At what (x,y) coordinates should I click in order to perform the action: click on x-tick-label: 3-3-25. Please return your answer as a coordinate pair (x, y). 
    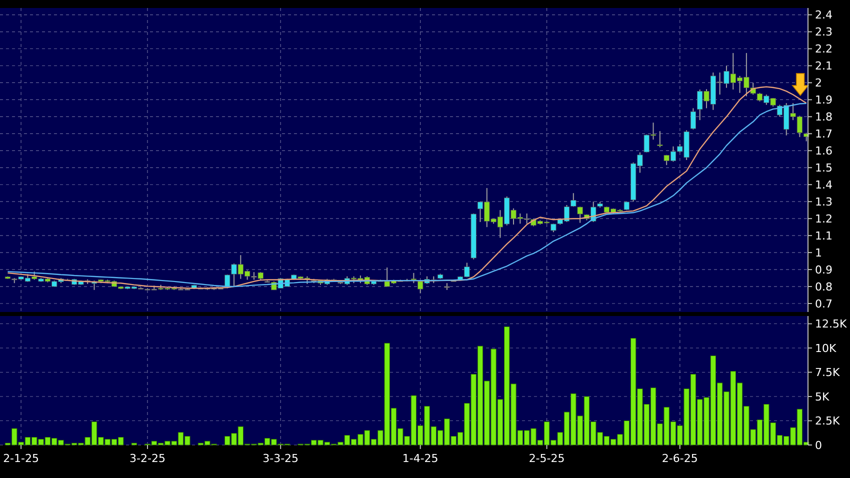
    Looking at the image, I should click on (280, 458).